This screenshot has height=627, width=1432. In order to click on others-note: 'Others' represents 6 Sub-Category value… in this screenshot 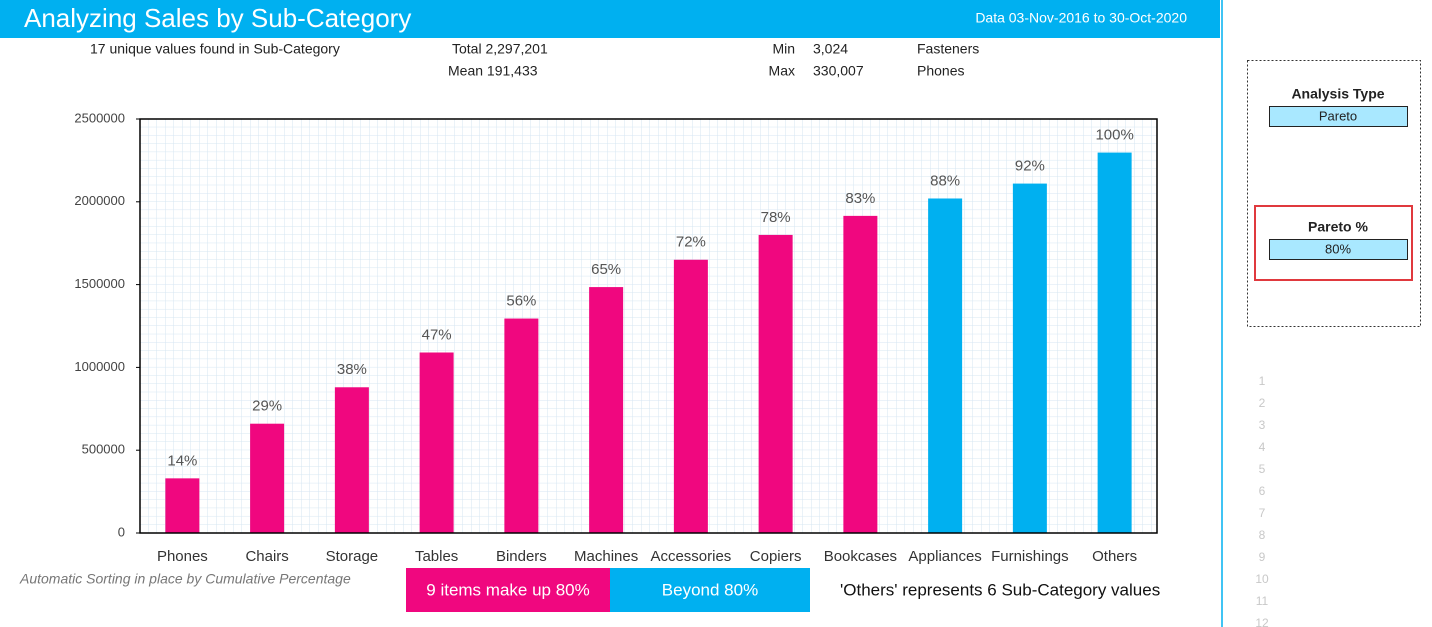, I will do `click(1000, 589)`.